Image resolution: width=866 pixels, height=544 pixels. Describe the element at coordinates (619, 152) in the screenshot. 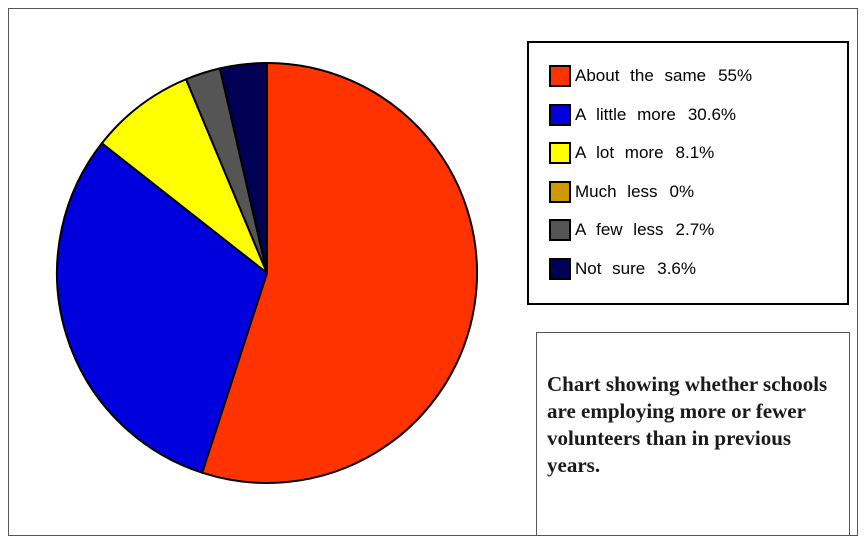

I see `legend-label: A lot more` at that location.